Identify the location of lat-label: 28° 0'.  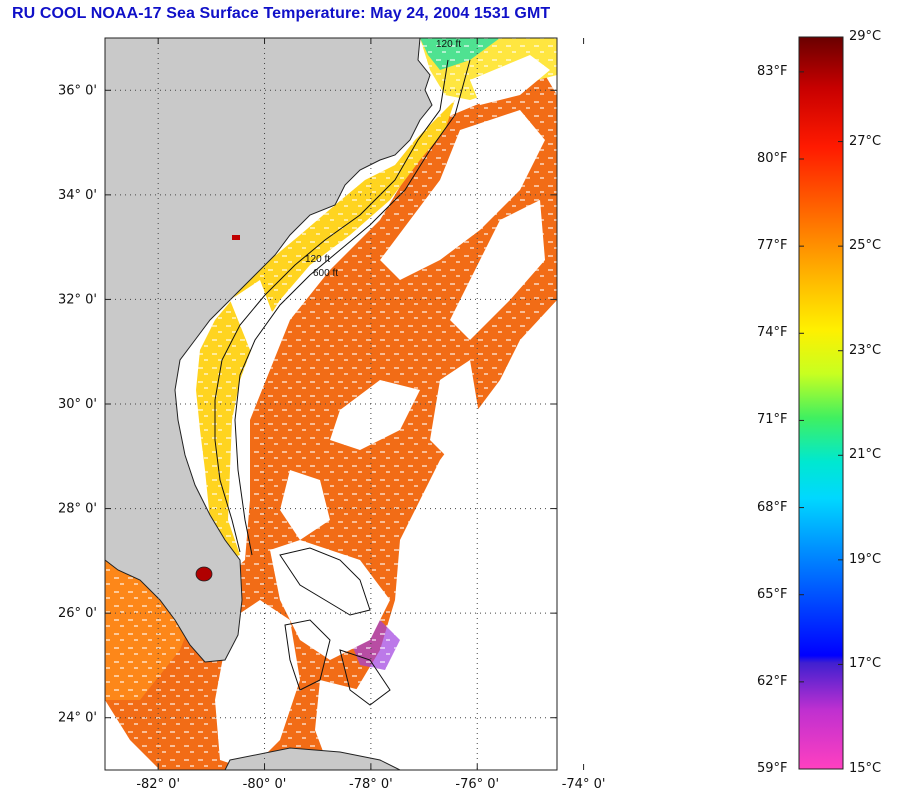
(77, 509).